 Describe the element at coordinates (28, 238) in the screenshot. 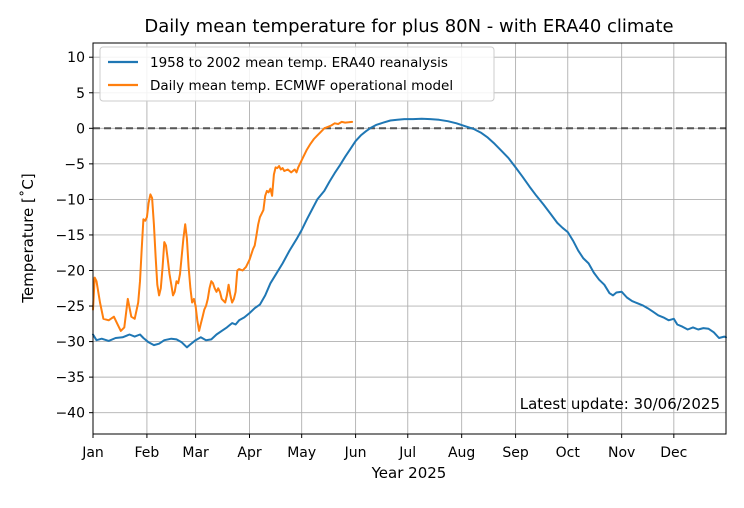

I see `y-axis-label: Temperature [˚C]` at that location.